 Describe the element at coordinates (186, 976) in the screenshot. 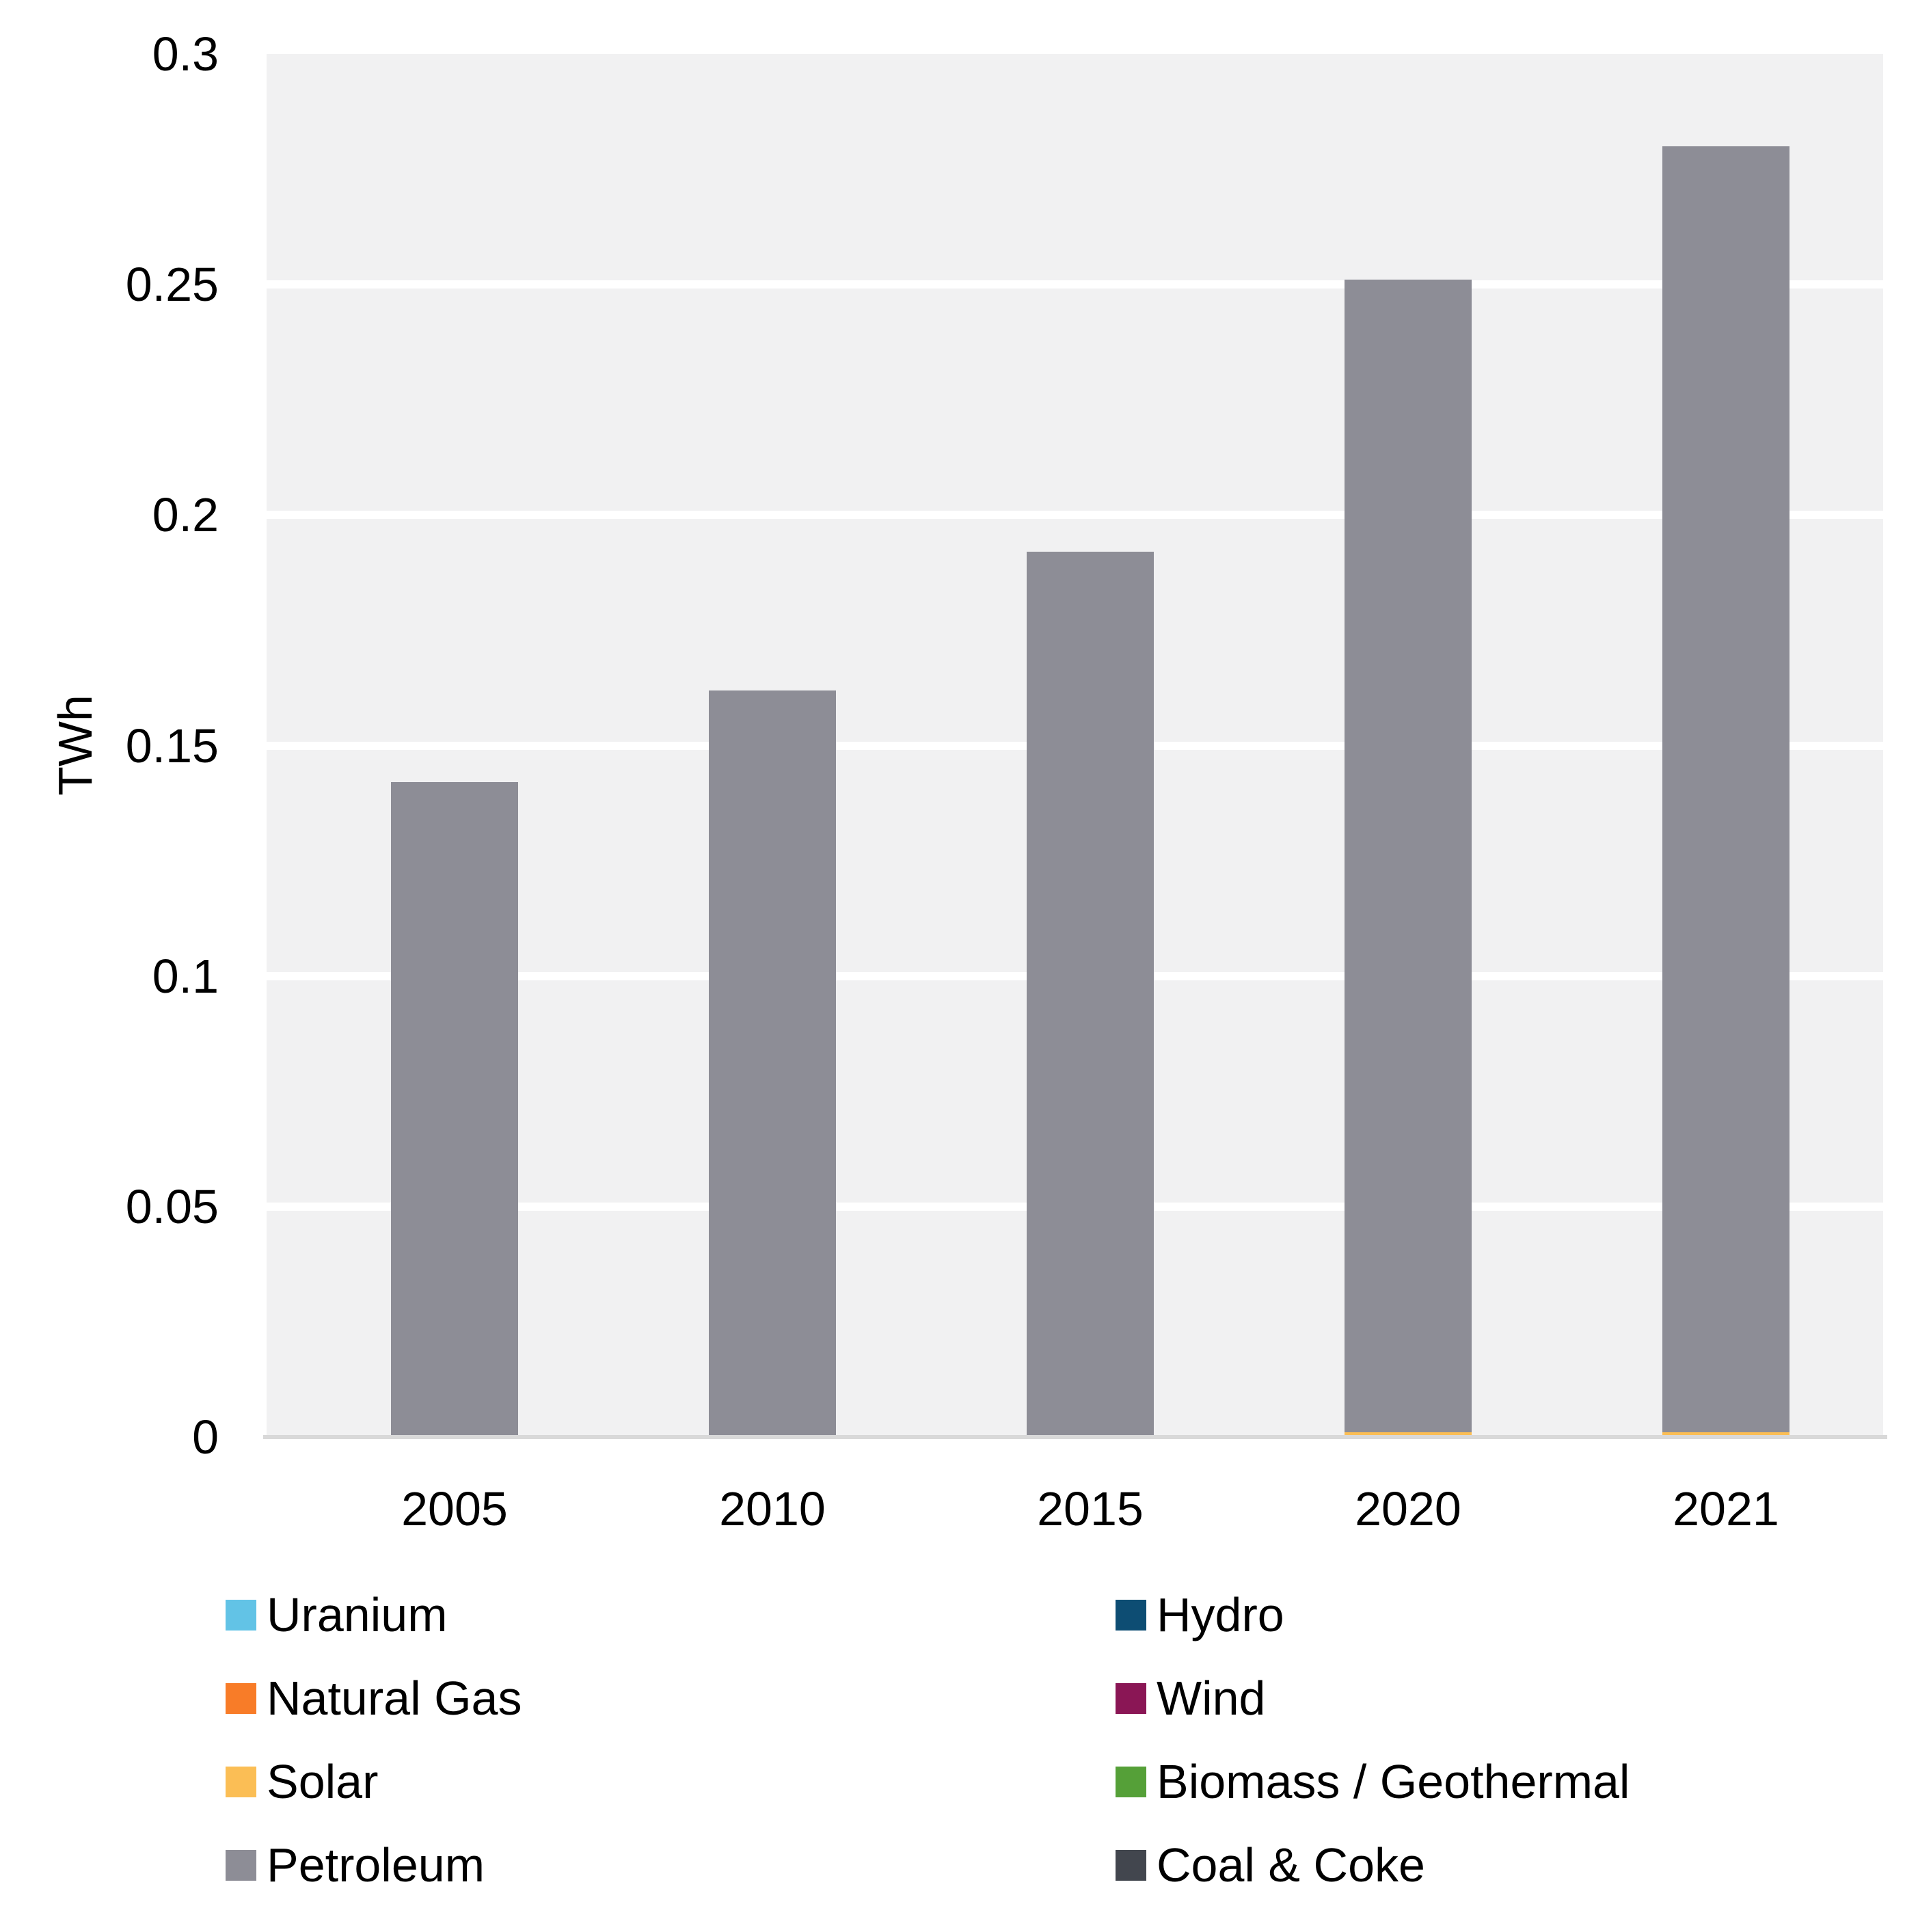

I see `y-tick-label-0.1: 0.1` at that location.